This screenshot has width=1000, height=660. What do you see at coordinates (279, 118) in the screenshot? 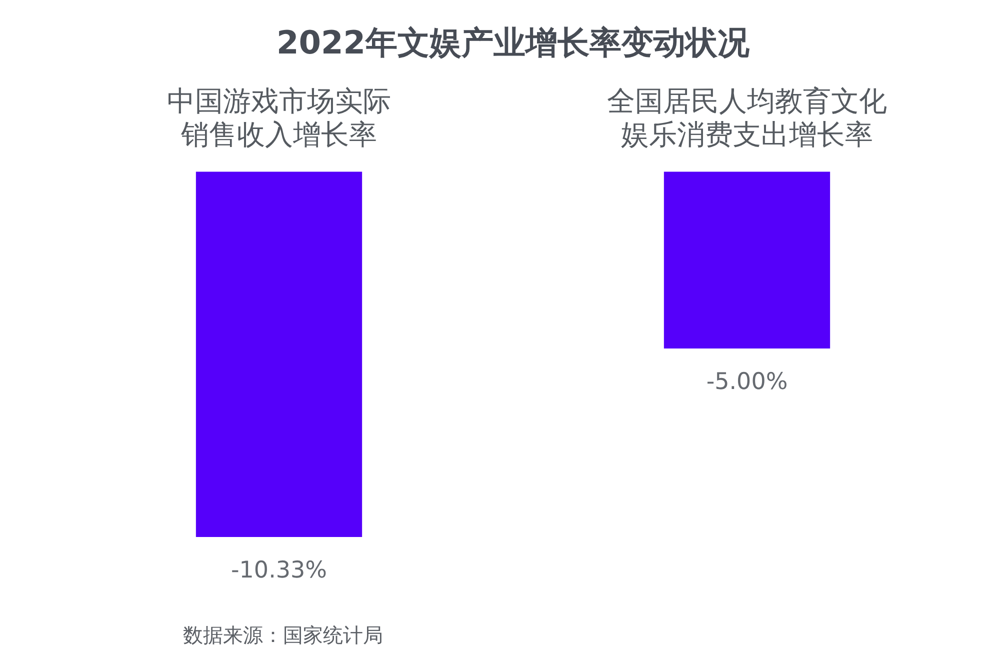
I see `x-tick-label: 中国游戏市场实际销售收入增长率` at bounding box center [279, 118].